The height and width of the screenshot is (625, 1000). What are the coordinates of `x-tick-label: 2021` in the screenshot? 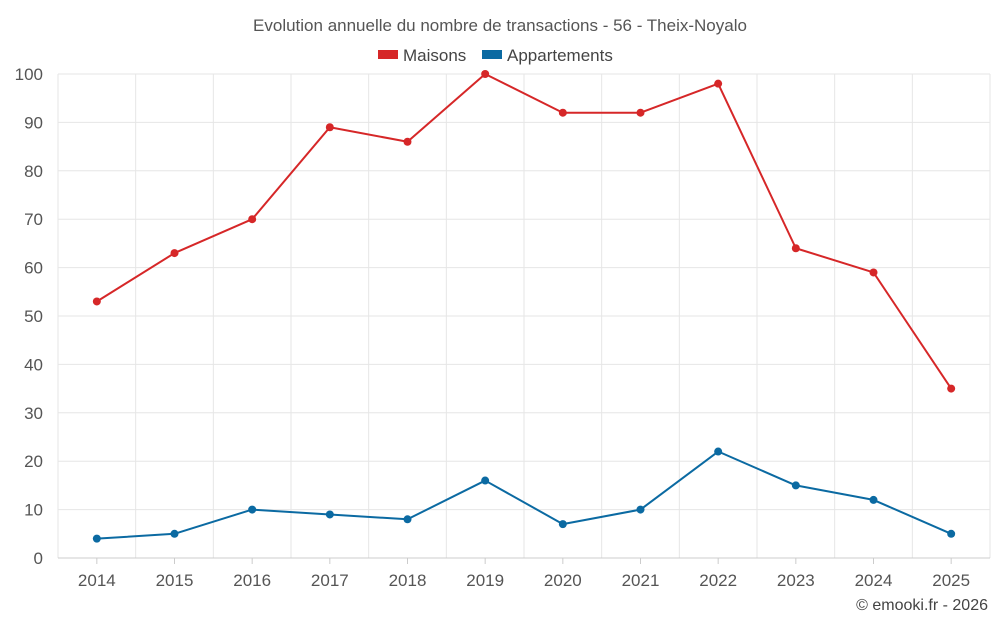 It's located at (641, 580).